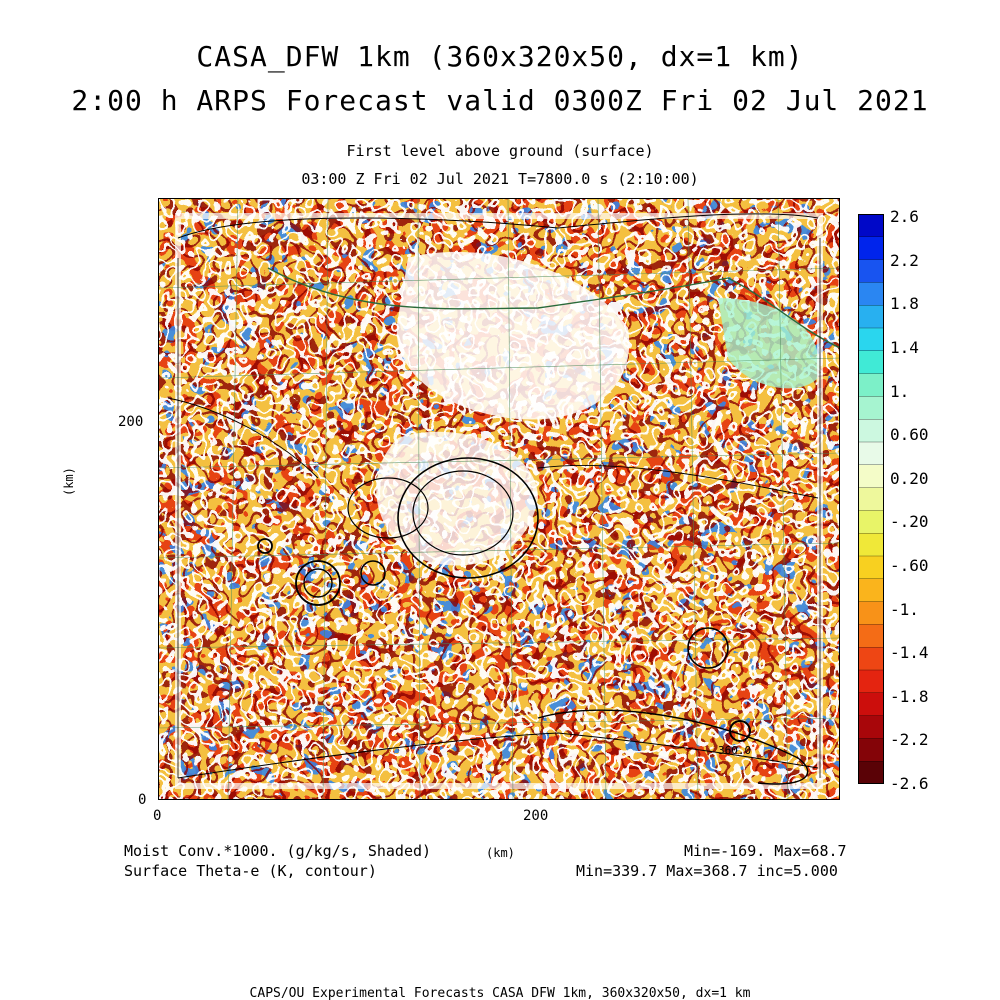 The width and height of the screenshot is (1000, 1000). What do you see at coordinates (457, 498) in the screenshot?
I see `storm-region-central` at bounding box center [457, 498].